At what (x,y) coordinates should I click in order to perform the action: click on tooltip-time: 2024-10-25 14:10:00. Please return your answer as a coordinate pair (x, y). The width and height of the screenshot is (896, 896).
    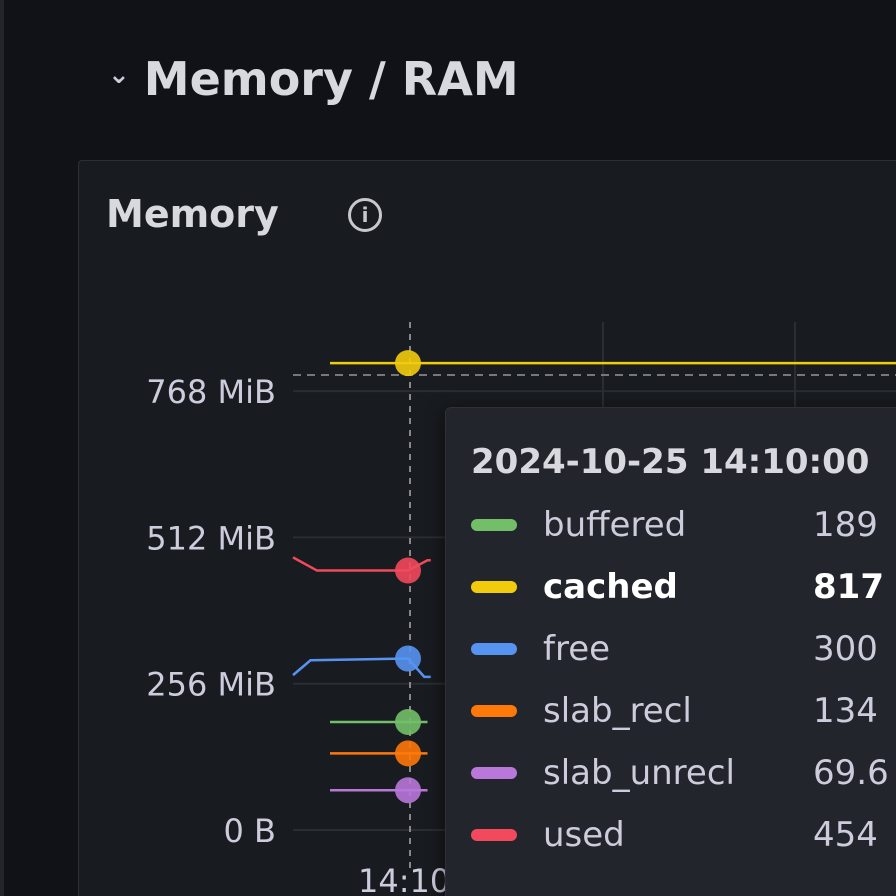
    Looking at the image, I should click on (670, 462).